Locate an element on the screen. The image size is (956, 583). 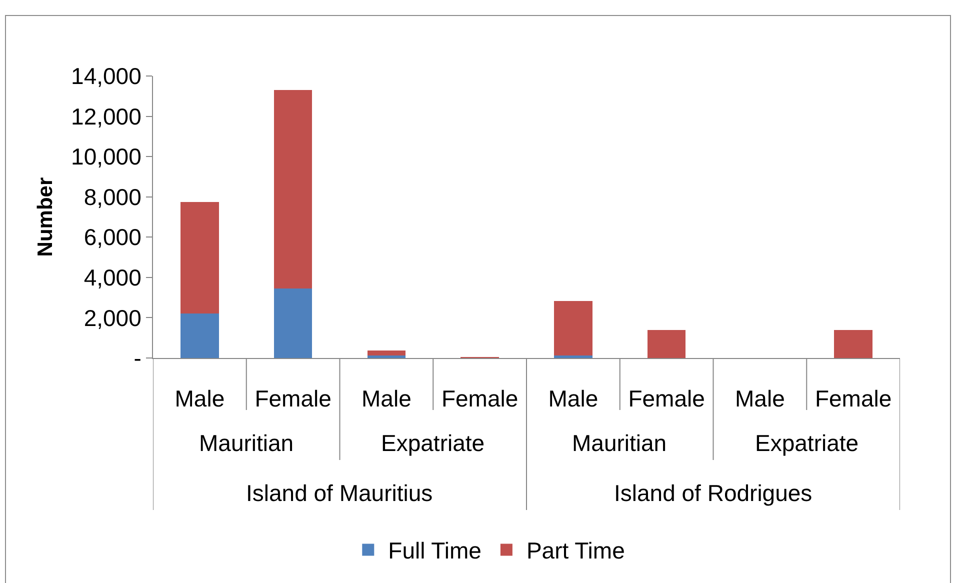
y-tick-label: 14,000 is located at coordinates (106, 76).